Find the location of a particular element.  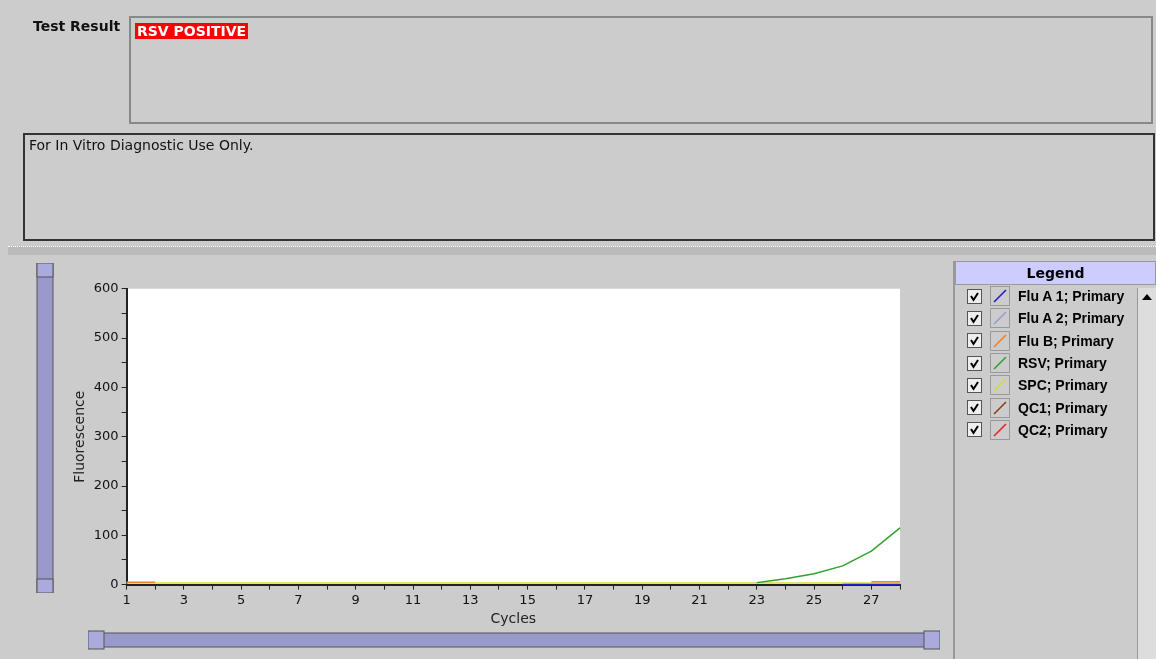

x-axis-title: Cycles is located at coordinates (513, 618).